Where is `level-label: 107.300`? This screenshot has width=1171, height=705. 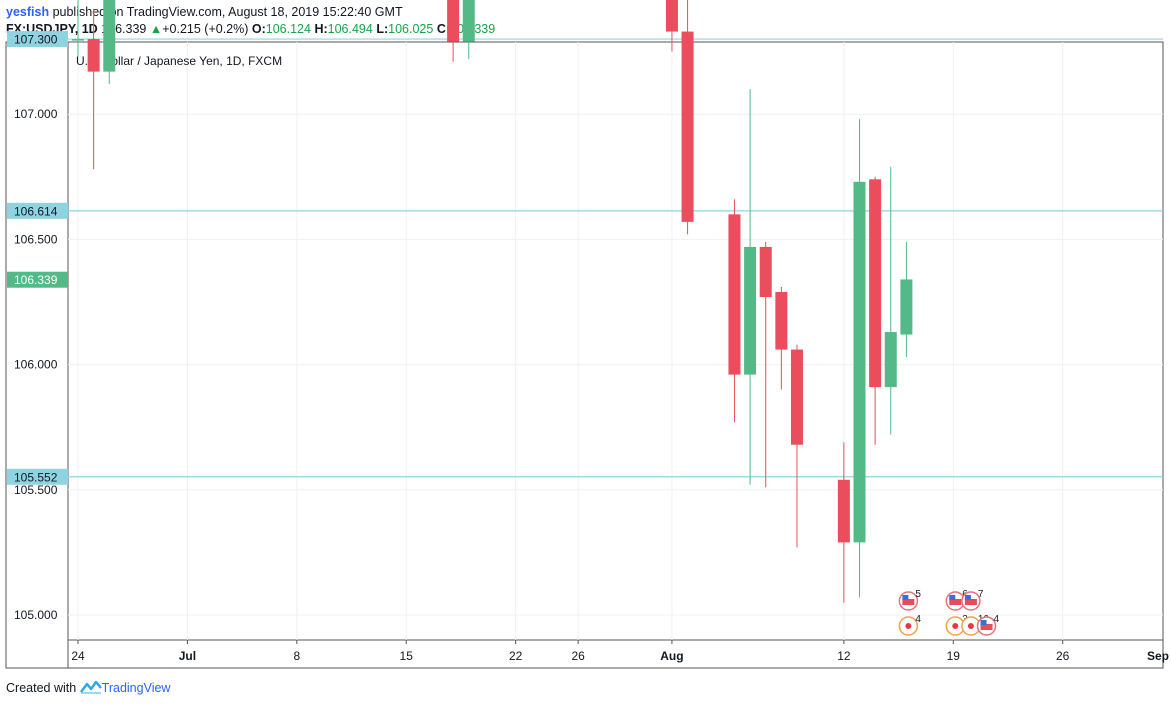 level-label: 107.300 is located at coordinates (36, 40).